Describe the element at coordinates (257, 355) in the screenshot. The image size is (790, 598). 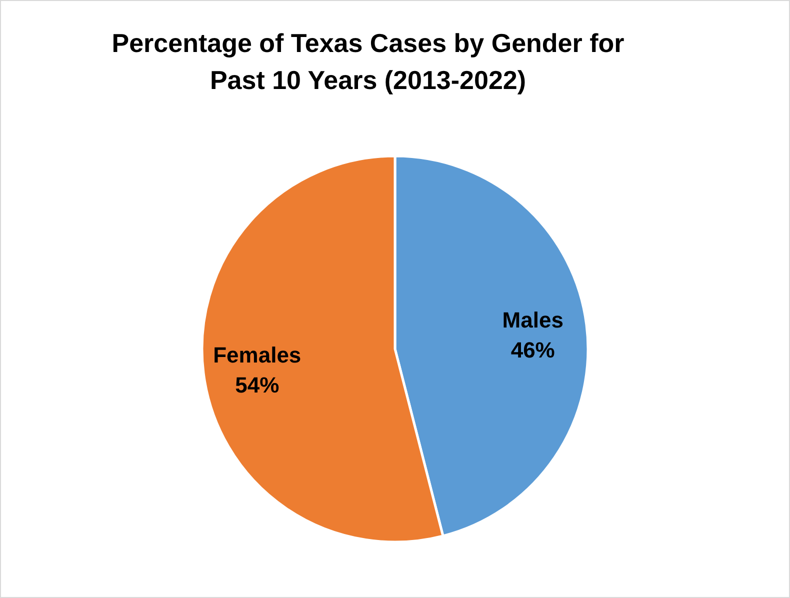
I see `slice-label: Females` at that location.